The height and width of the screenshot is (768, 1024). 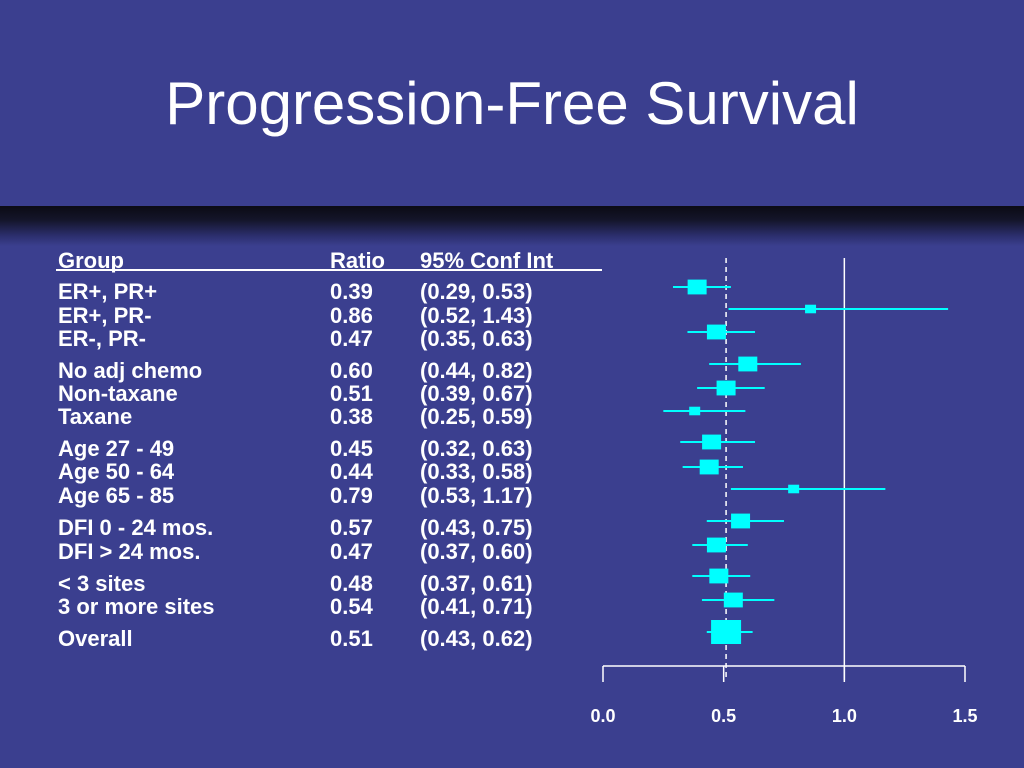 I want to click on row-ratio: 0.44, so click(x=351, y=471).